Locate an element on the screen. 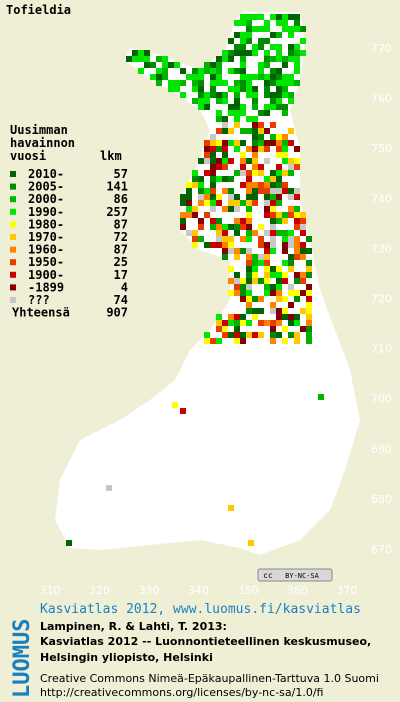 The image size is (400, 702). legend-count: 257 is located at coordinates (117, 212).